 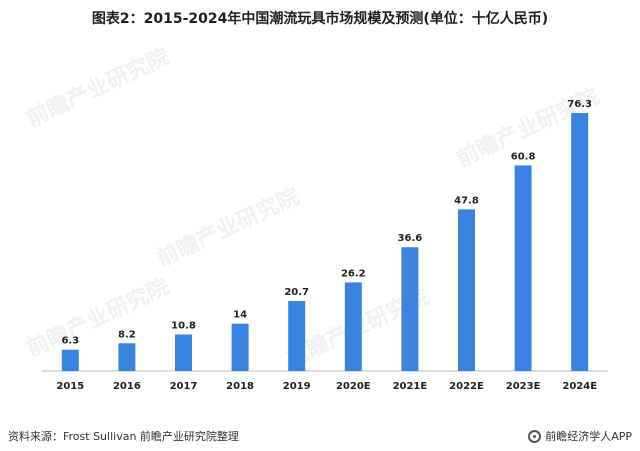 I want to click on x-tick-label-2020E: 2020E, so click(x=353, y=386).